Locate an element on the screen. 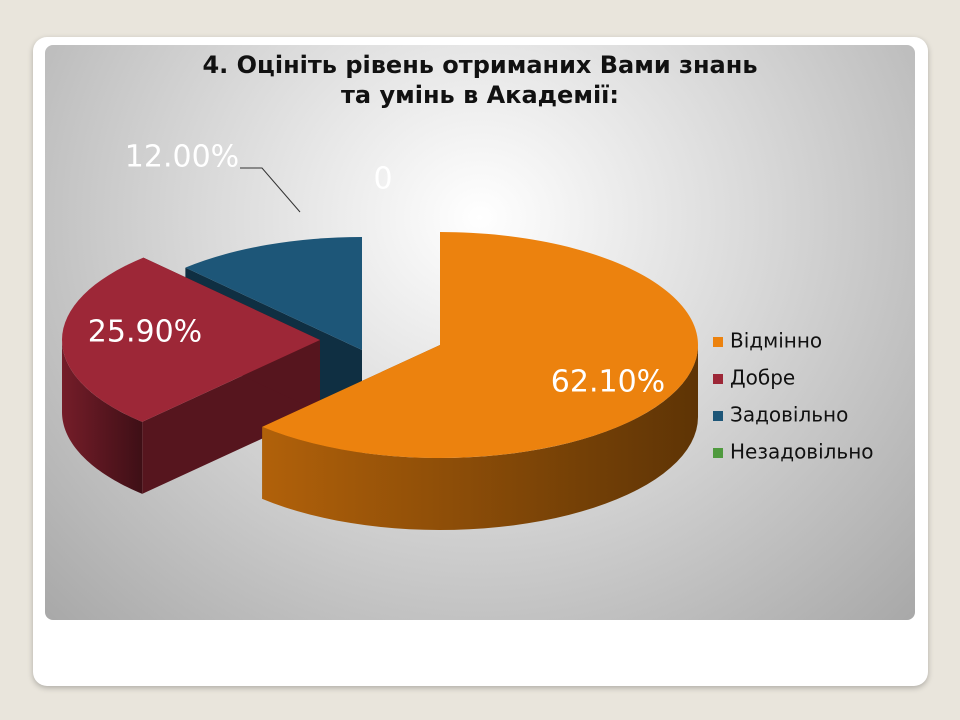 The height and width of the screenshot is (720, 960). legend-label: Відмінно is located at coordinates (776, 341).